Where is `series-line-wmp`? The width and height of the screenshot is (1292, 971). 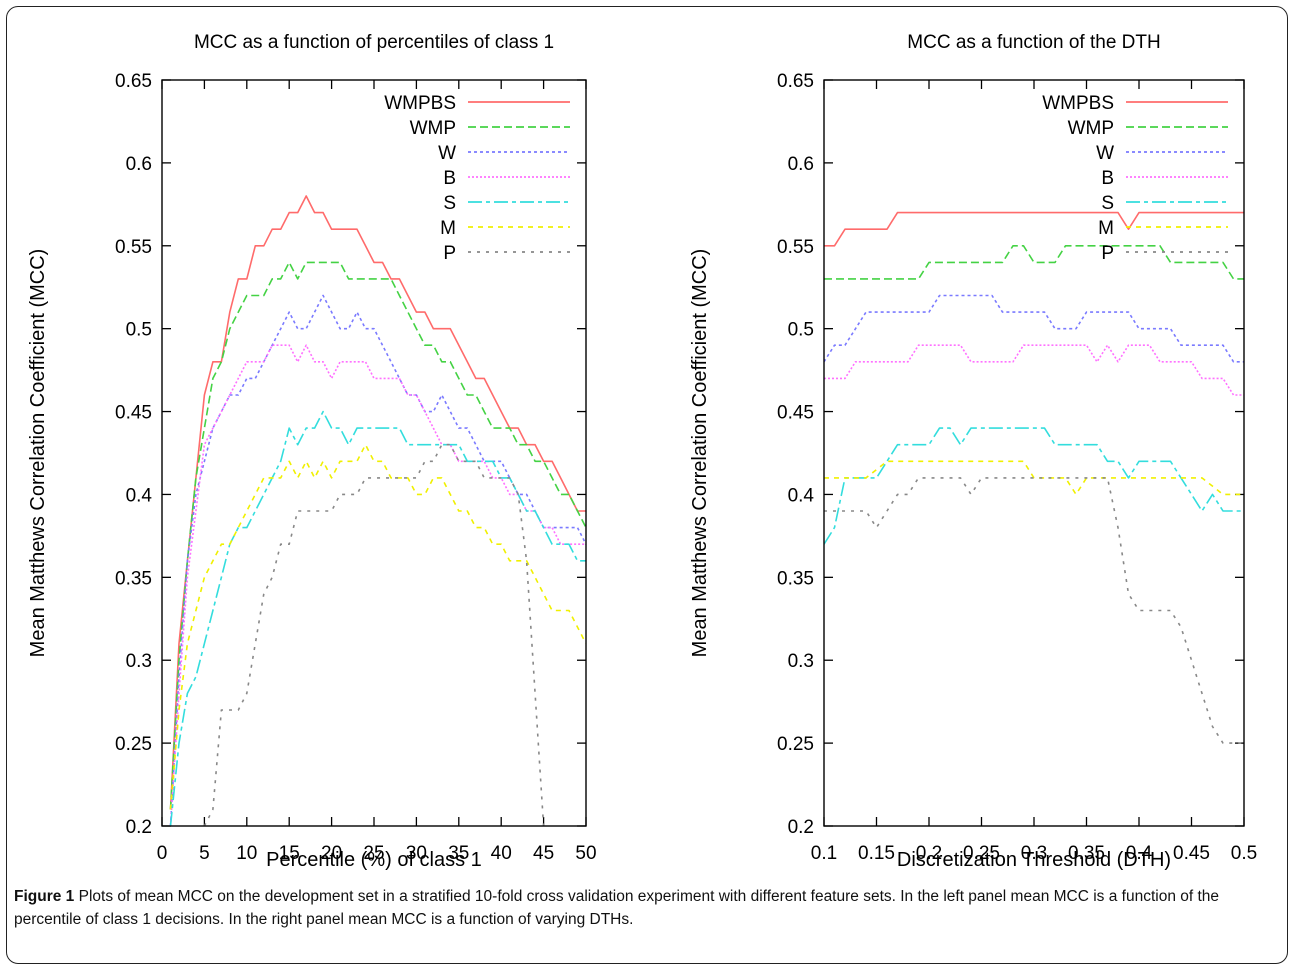
series-line-wmp is located at coordinates (1034, 262).